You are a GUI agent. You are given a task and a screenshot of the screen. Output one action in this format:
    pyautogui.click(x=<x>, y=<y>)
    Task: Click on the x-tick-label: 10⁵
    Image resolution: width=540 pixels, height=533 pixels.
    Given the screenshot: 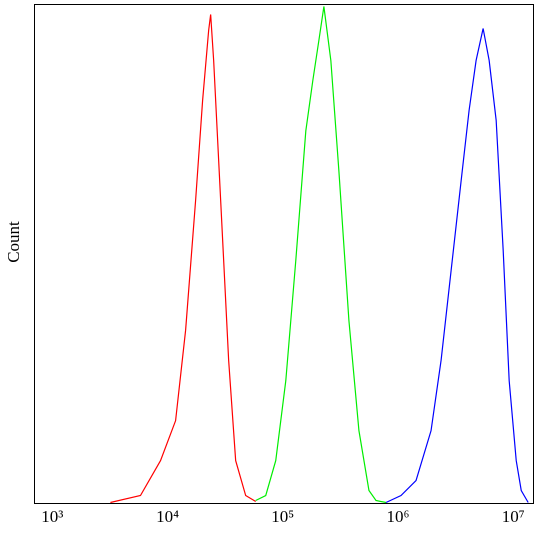 What is the action you would take?
    pyautogui.click(x=282, y=516)
    